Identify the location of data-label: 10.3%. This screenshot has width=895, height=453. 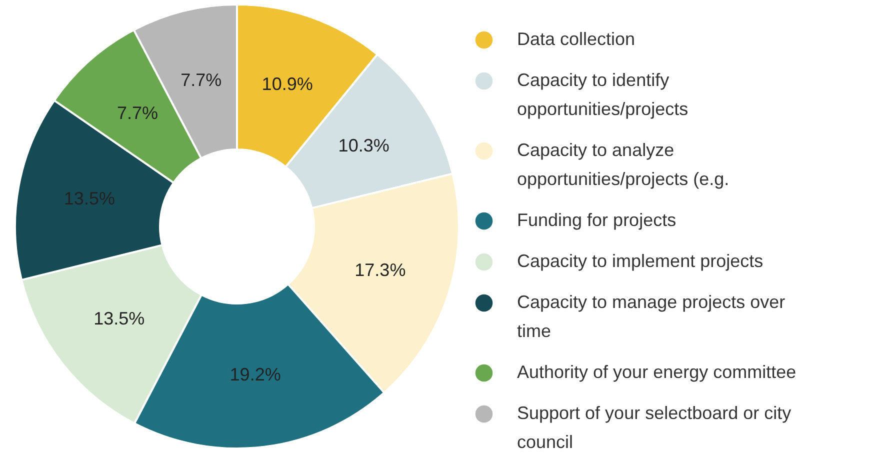
(364, 145).